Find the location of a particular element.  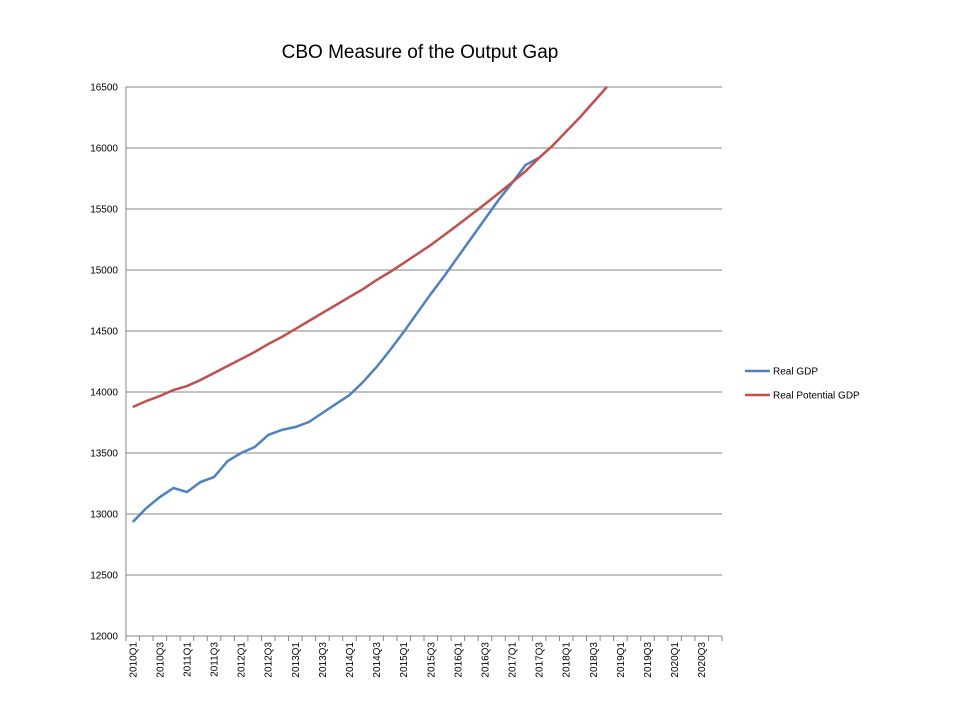

x-tick-label: 2016Q1 is located at coordinates (458, 660).